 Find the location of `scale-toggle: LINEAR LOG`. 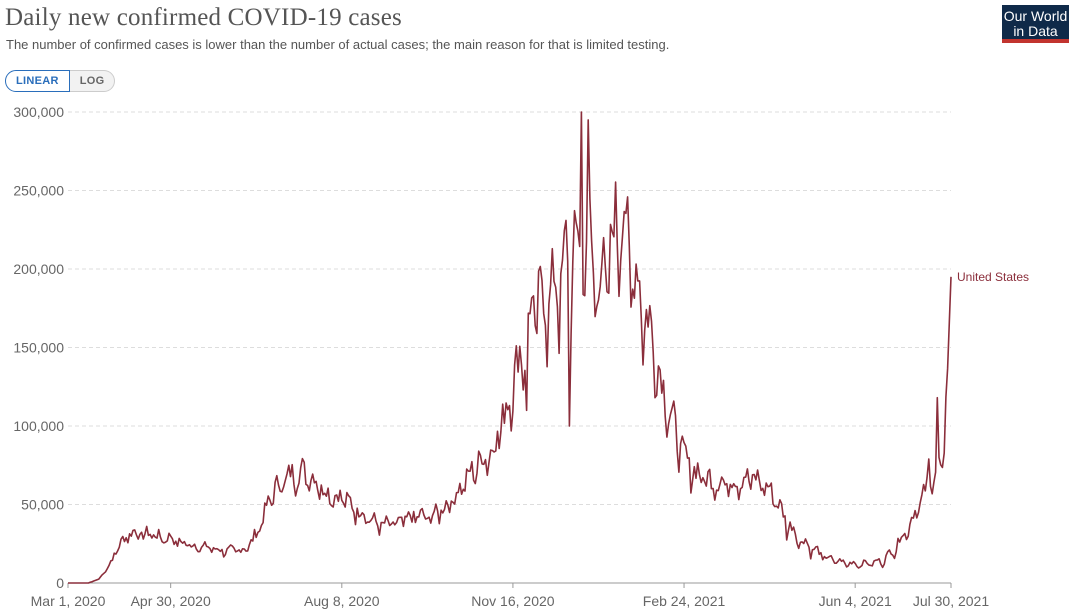

scale-toggle: LINEAR LOG is located at coordinates (60, 81).